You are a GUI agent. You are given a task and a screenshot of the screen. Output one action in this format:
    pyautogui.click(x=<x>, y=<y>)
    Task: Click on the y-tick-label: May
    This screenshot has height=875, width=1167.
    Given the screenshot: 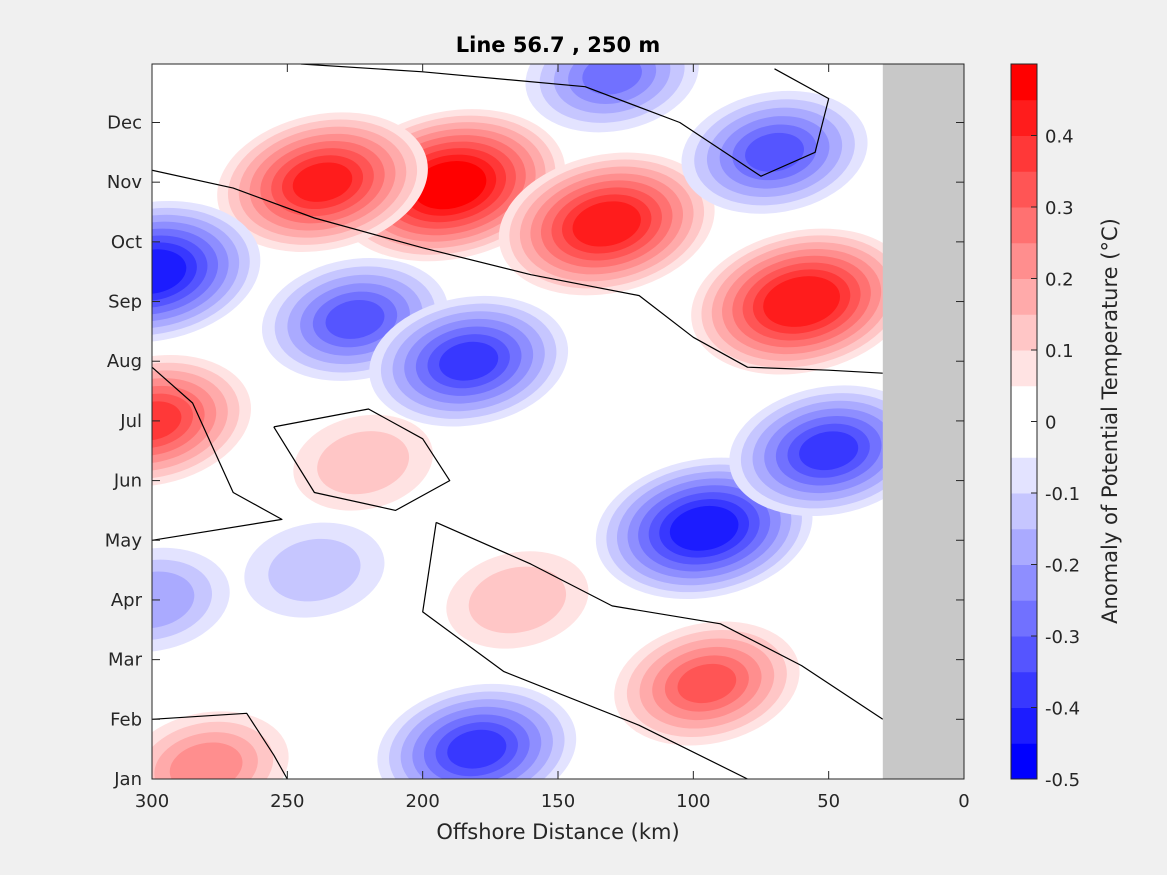 What is the action you would take?
    pyautogui.click(x=124, y=540)
    